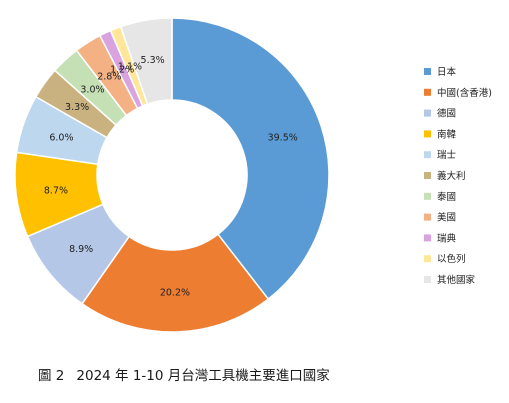 The image size is (509, 403). Describe the element at coordinates (92, 90) in the screenshot. I see `slice-label-7: 3.0%` at that location.